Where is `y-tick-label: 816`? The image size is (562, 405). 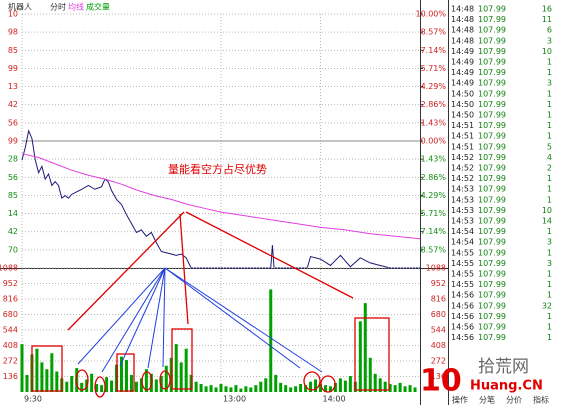 y-tick-label: 816 is located at coordinates (10, 299).